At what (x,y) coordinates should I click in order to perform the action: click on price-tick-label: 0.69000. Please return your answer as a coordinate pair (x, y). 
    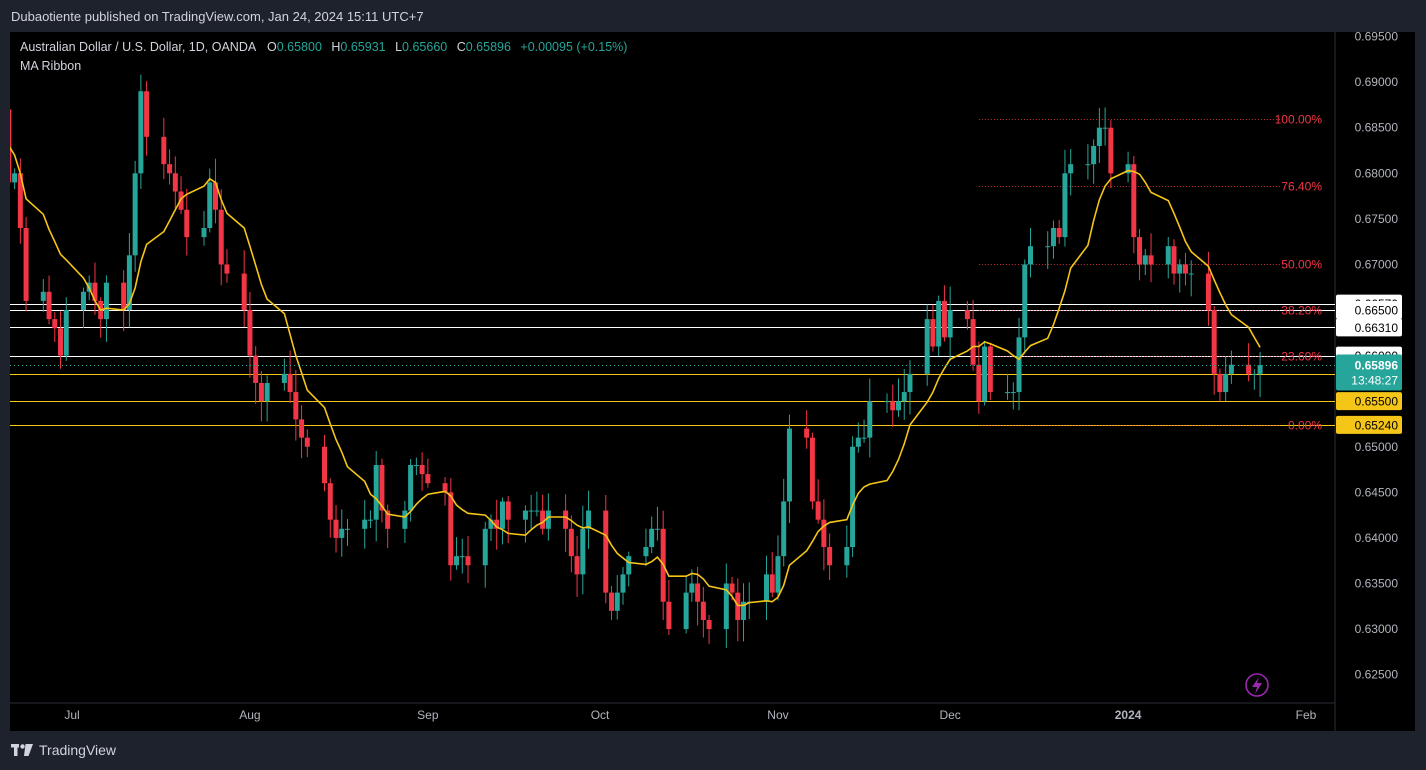
    Looking at the image, I should click on (1377, 82).